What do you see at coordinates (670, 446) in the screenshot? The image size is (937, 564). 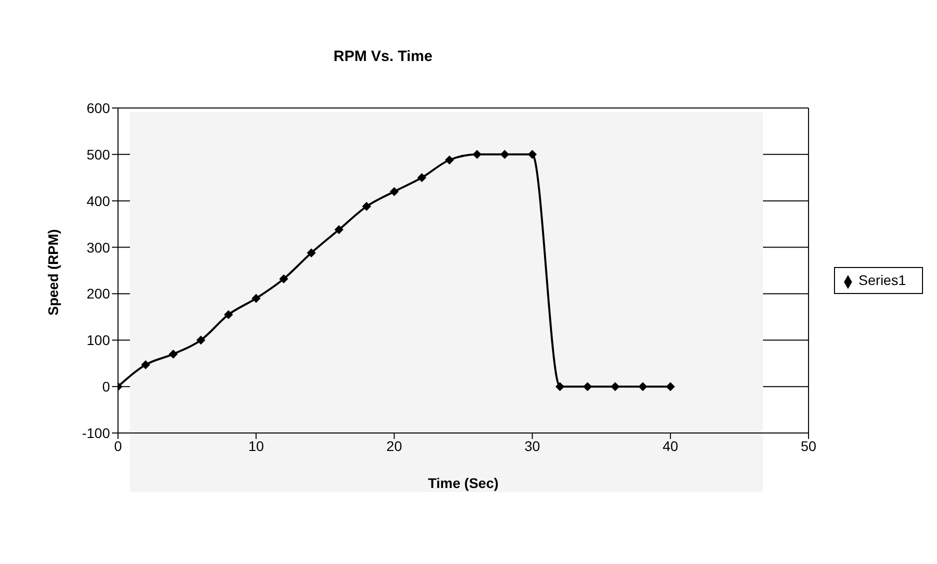 I see `x-tick-label: 40` at bounding box center [670, 446].